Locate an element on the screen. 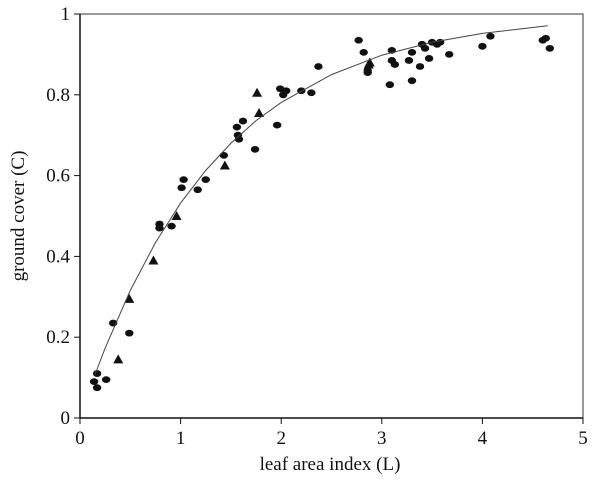  x-tick-label: 5 is located at coordinates (583, 438).